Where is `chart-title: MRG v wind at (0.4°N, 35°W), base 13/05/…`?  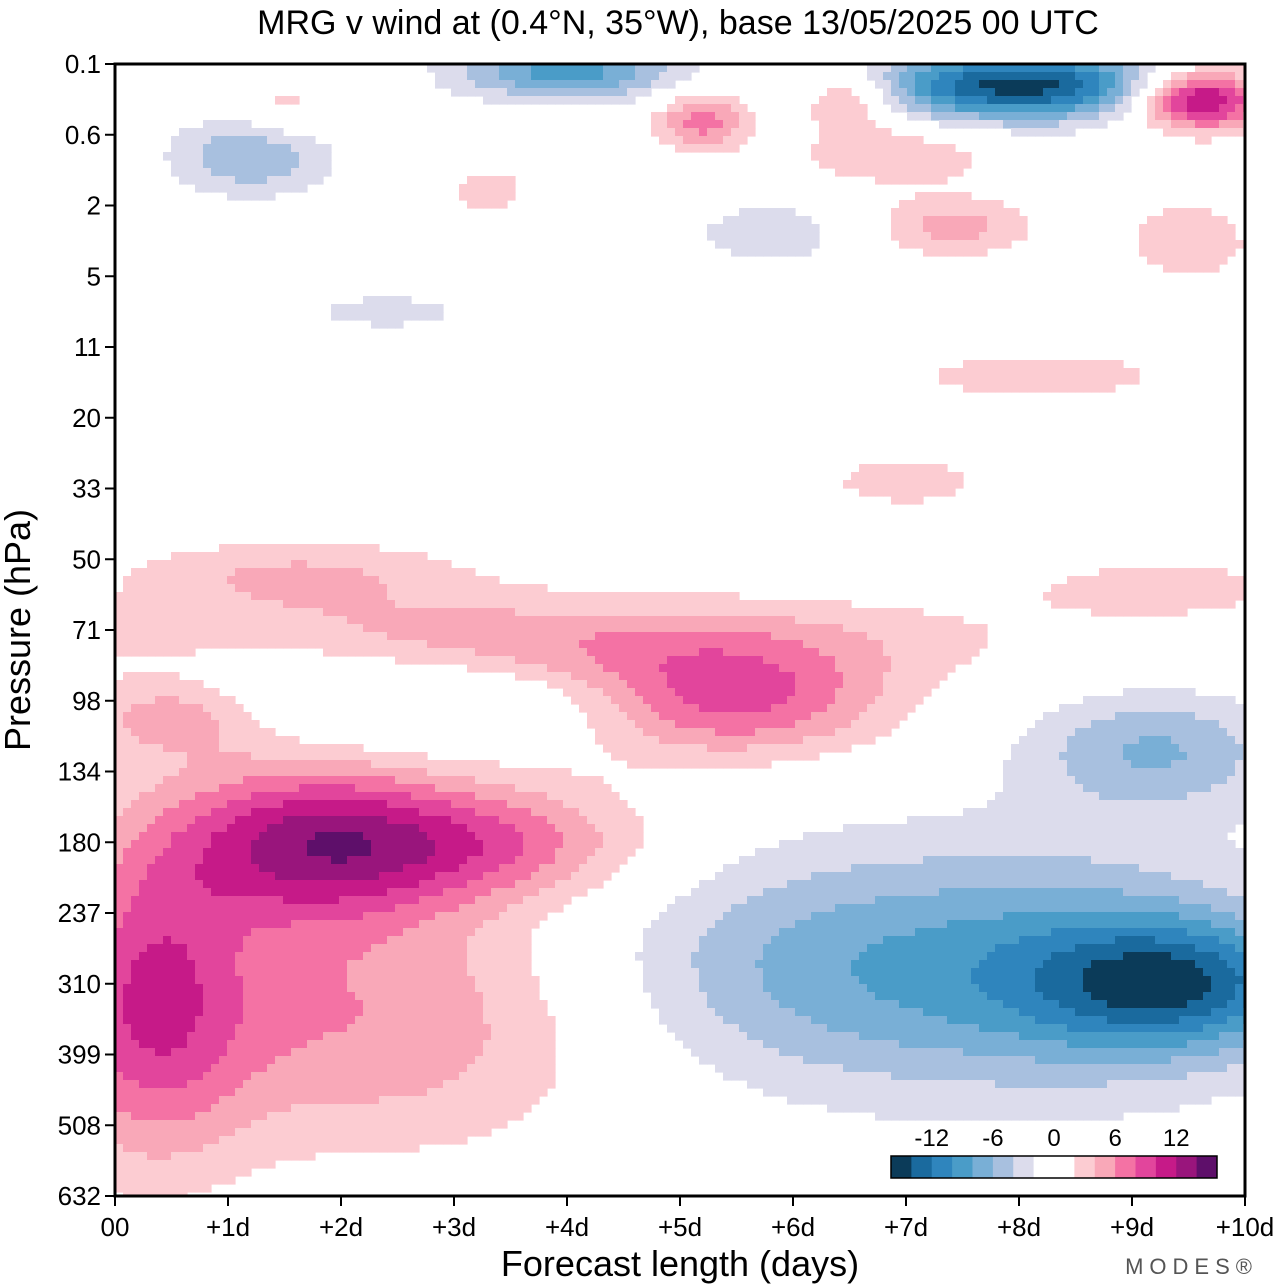 chart-title: MRG v wind at (0.4°N, 35°W), base 13/05/… is located at coordinates (678, 23).